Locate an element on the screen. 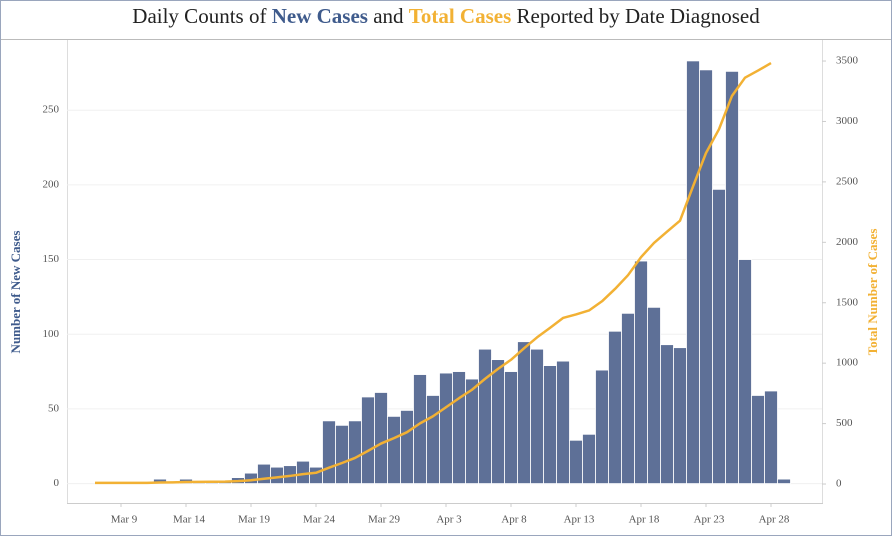 This screenshot has height=536, width=892. x-tick-label: Apr 8 is located at coordinates (514, 520).